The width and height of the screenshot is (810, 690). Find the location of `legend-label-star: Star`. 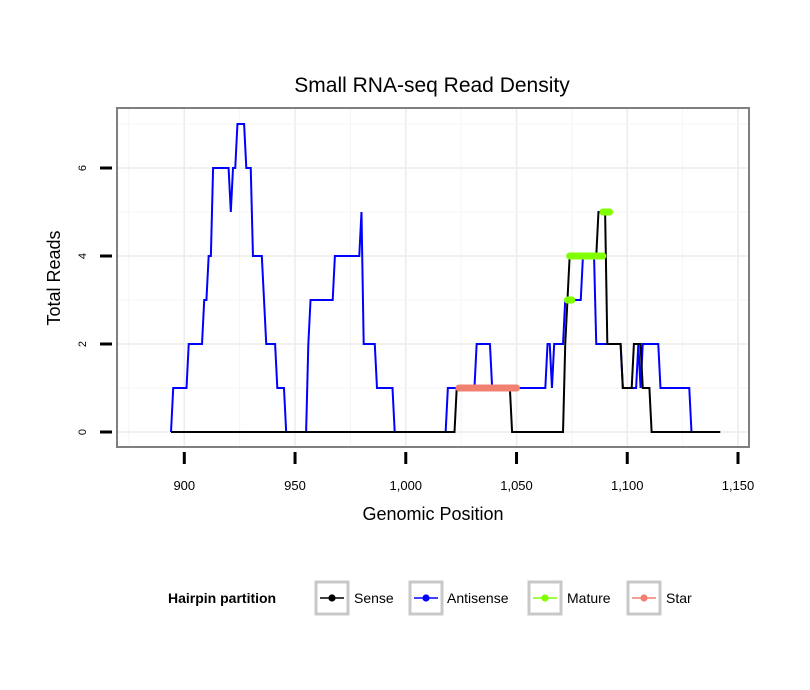

legend-label-star: Star is located at coordinates (679, 598).